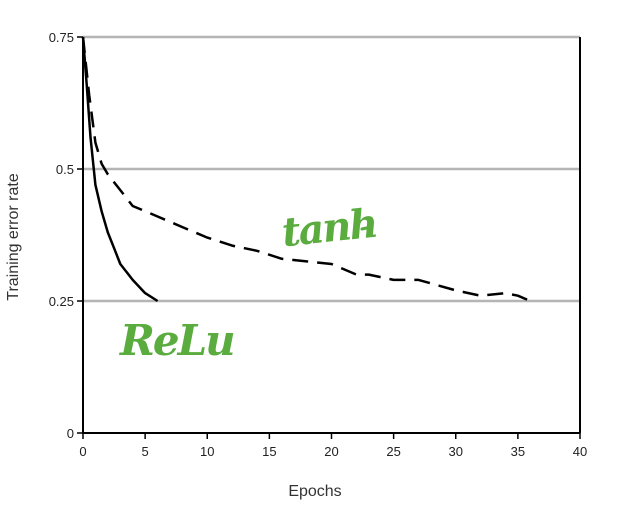 This screenshot has width=636, height=512. Describe the element at coordinates (61, 37) in the screenshot. I see `y-tick-label-3: 0.75` at that location.